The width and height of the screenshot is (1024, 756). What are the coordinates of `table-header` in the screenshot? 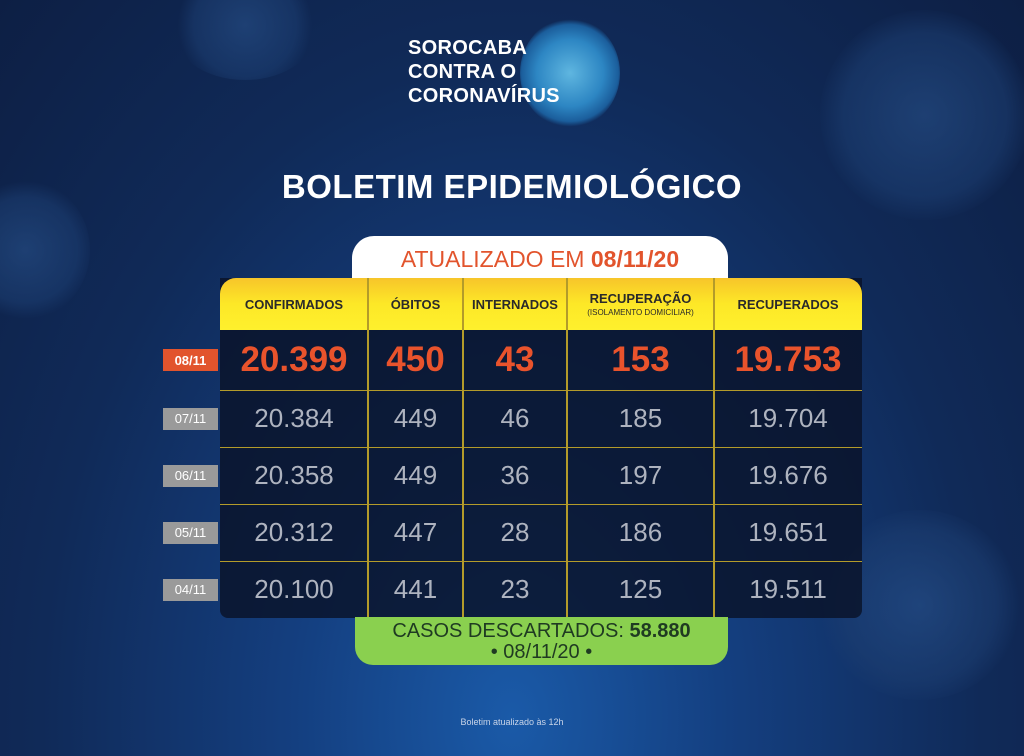 It's located at (541, 304).